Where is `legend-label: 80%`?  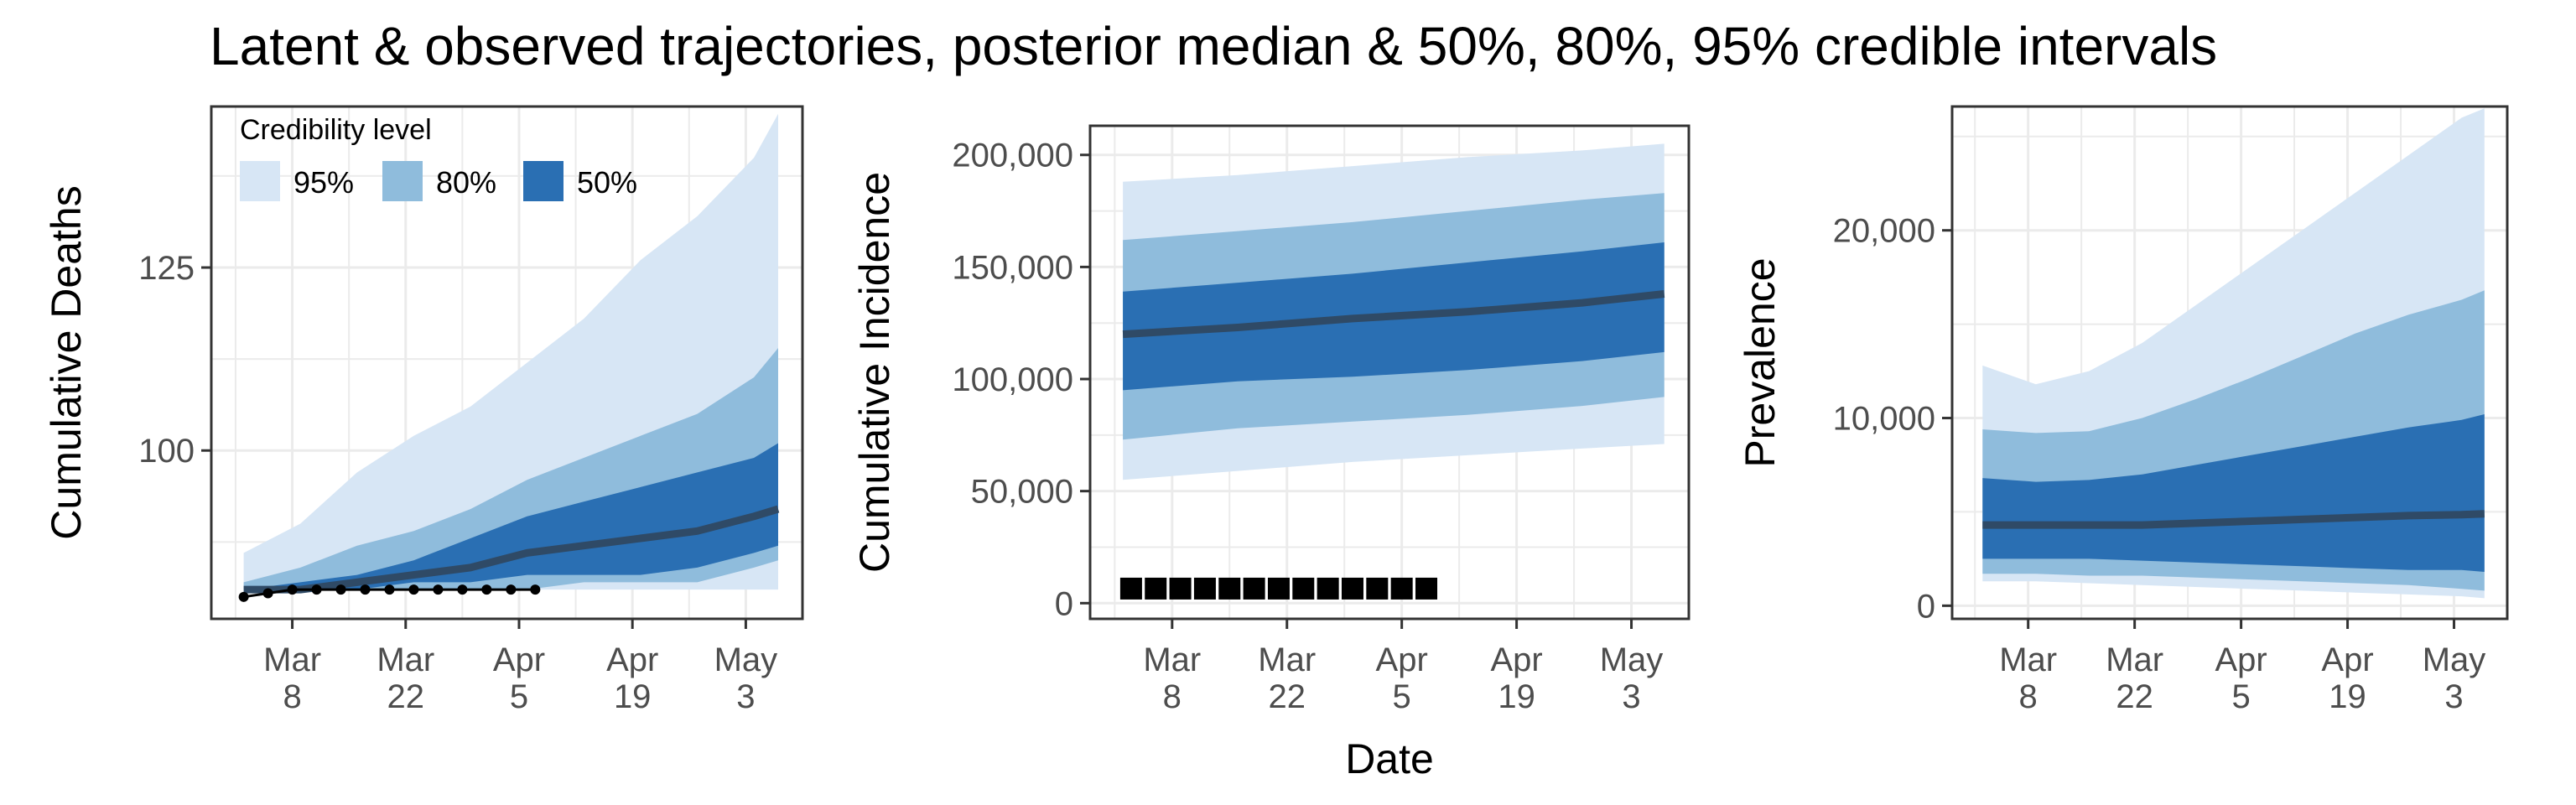 legend-label: 80% is located at coordinates (466, 182).